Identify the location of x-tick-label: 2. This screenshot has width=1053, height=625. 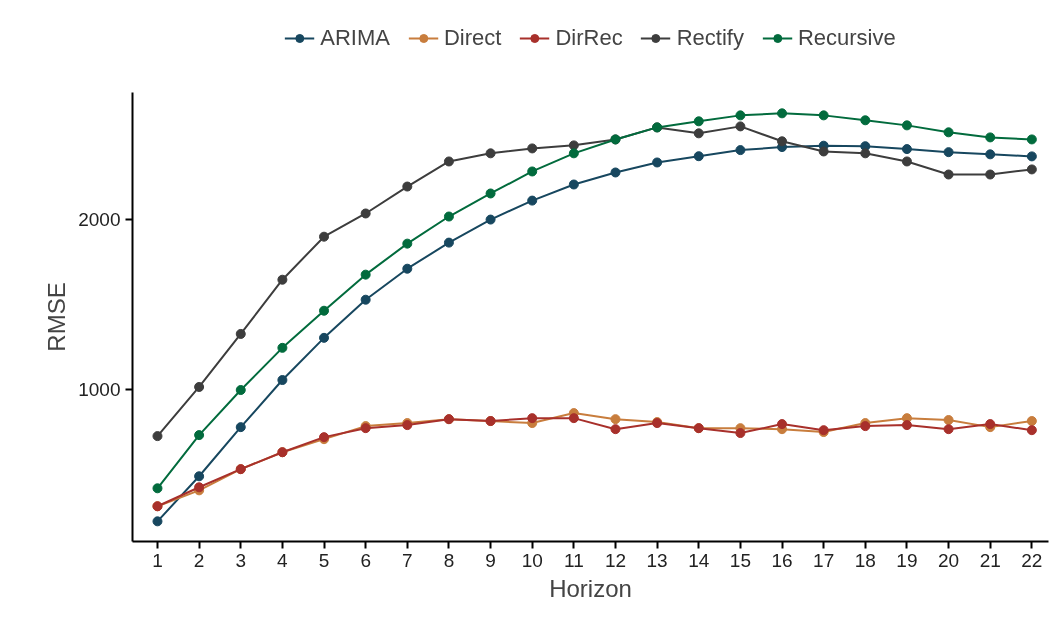
(199, 560).